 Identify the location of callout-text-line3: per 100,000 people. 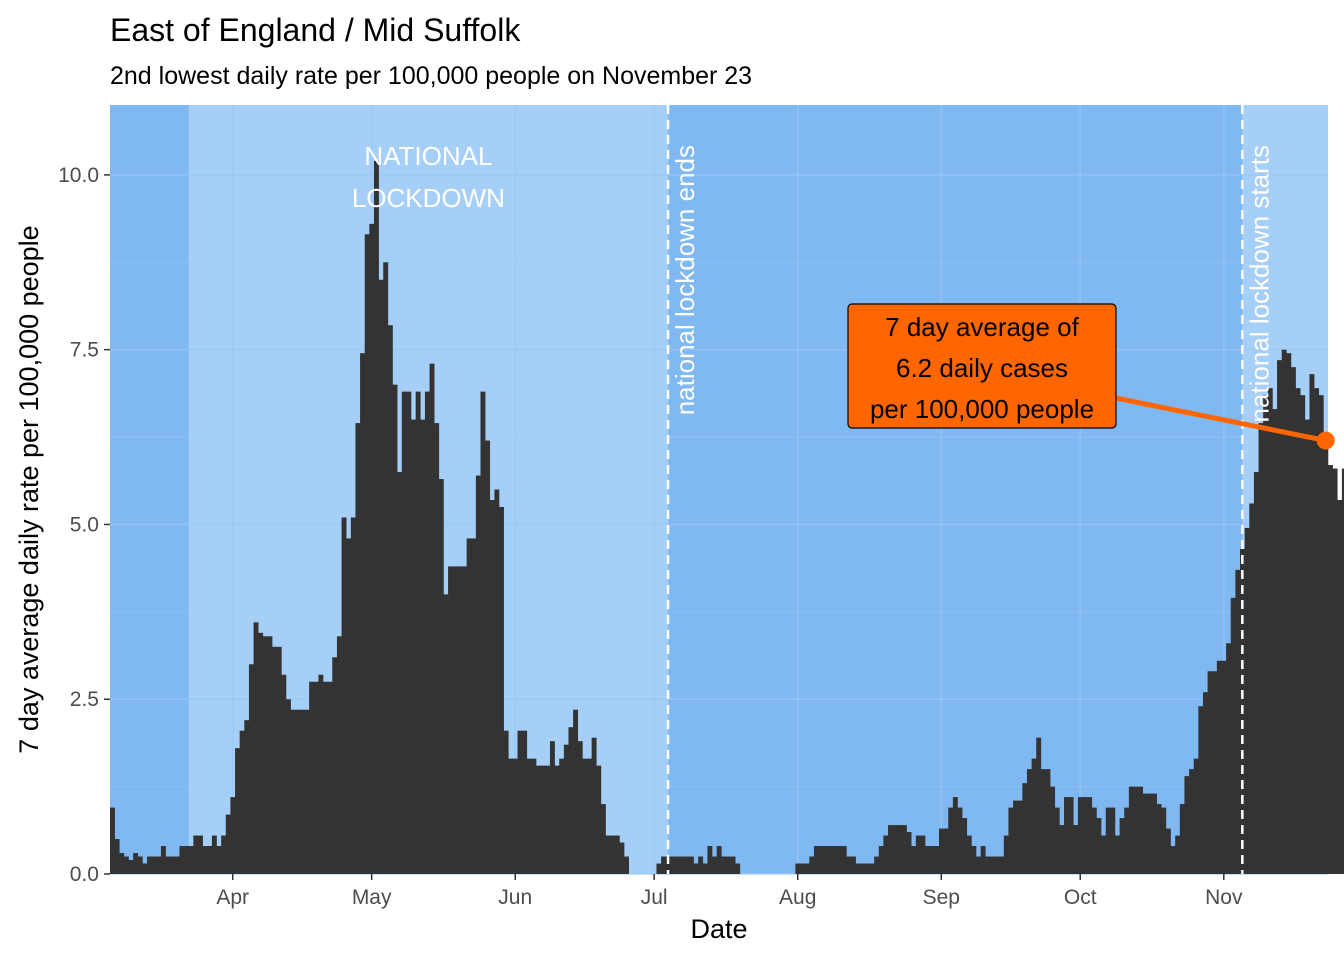
(982, 409).